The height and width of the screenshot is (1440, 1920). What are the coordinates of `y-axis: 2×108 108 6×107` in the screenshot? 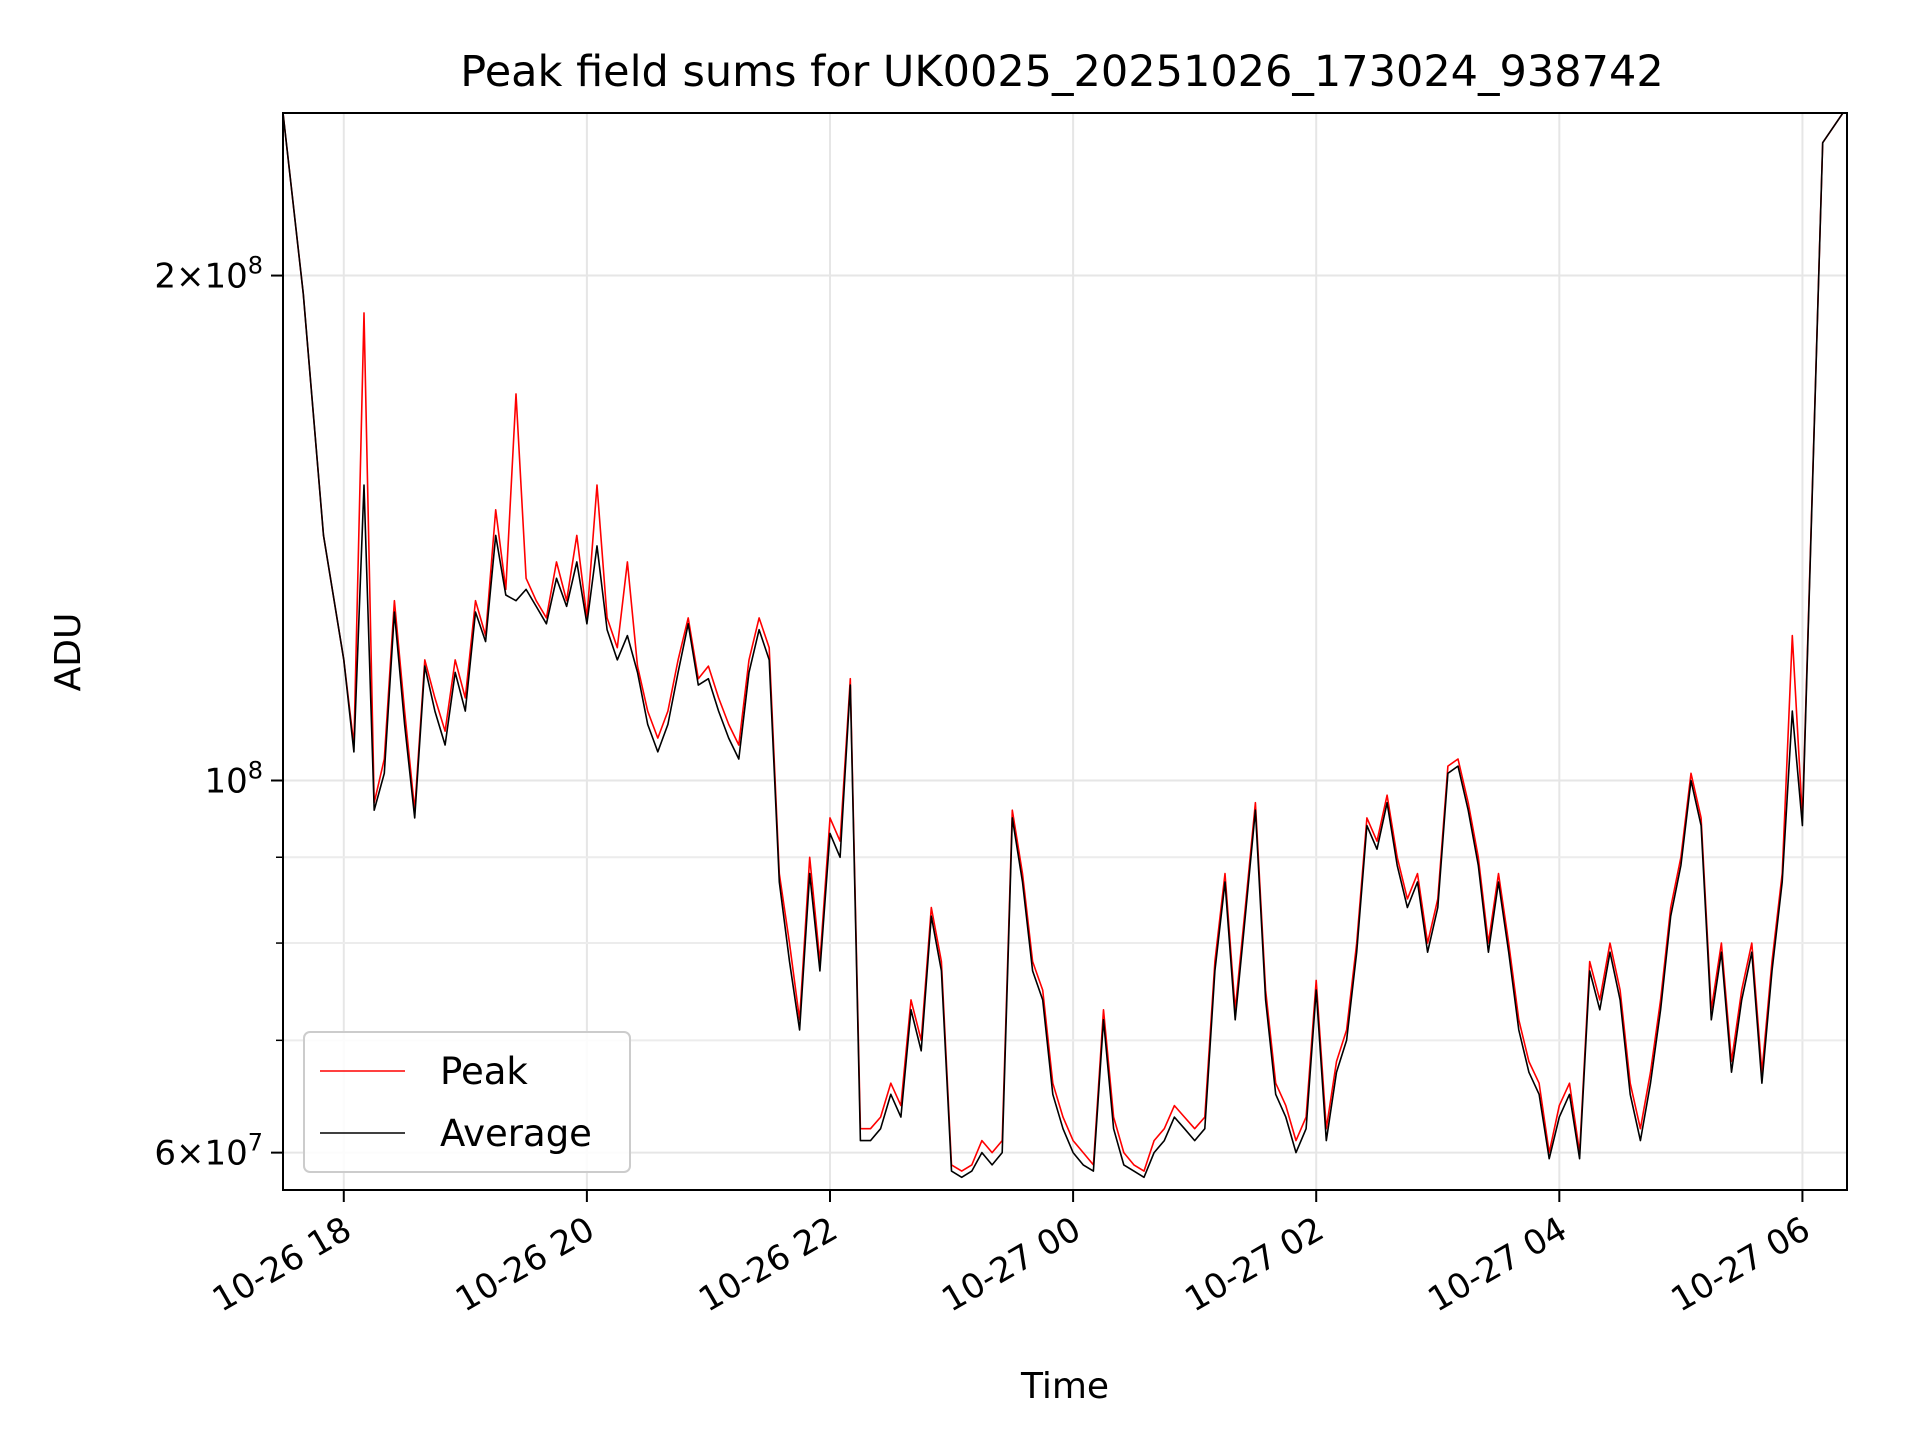 It's located at (218, 713).